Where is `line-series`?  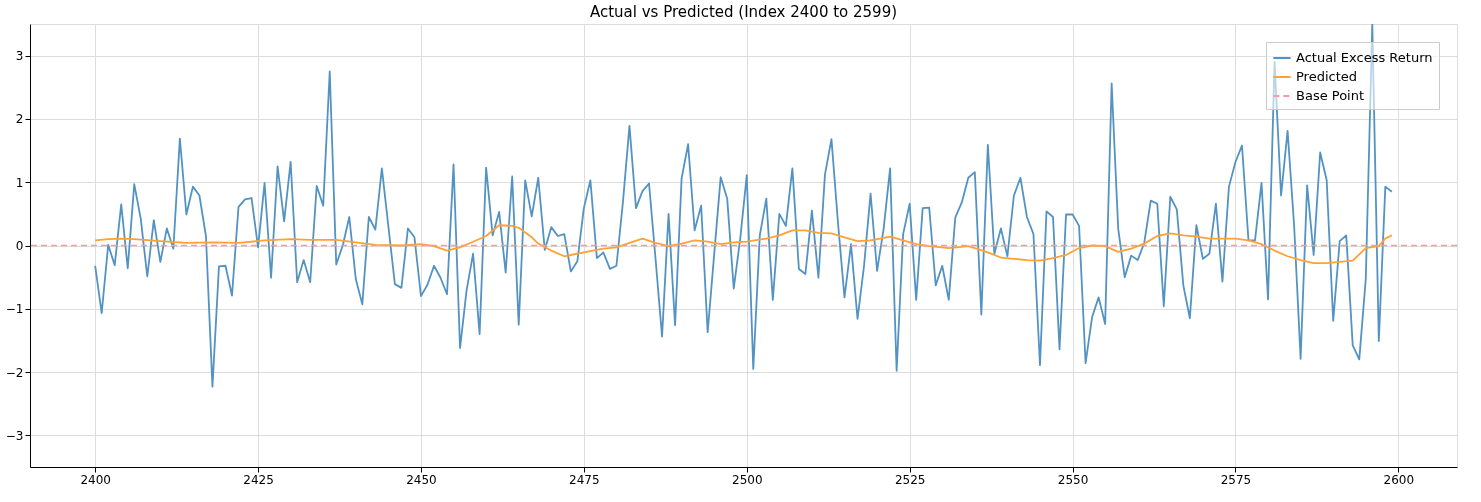
line-series is located at coordinates (743, 244).